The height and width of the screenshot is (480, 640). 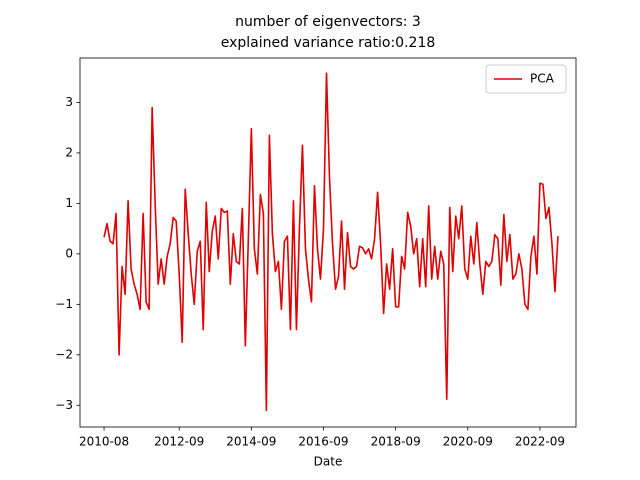 I want to click on x-tick-label: 2016-09, so click(x=323, y=442).